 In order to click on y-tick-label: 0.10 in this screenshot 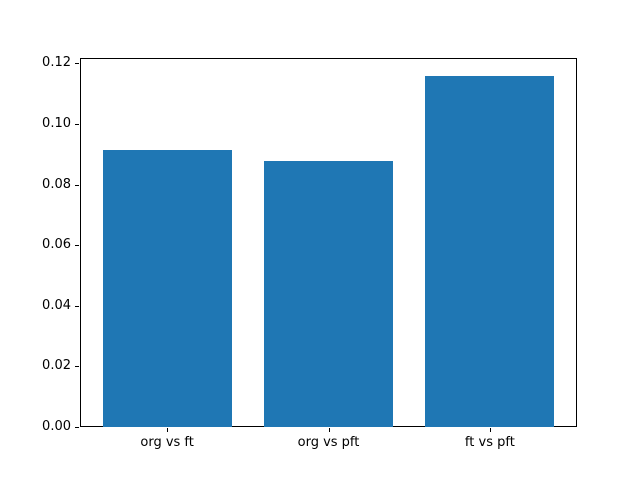, I will do `click(56, 124)`.